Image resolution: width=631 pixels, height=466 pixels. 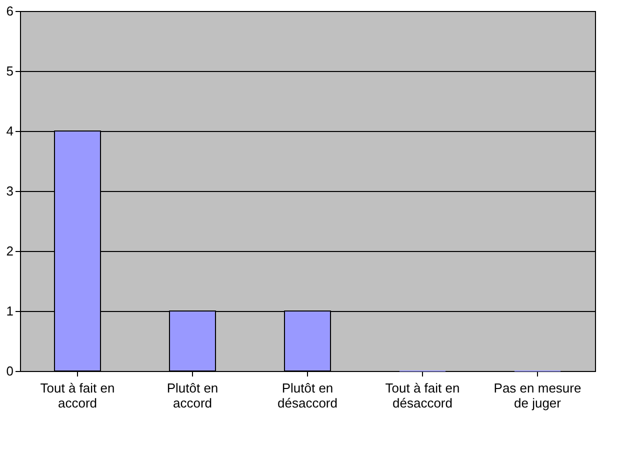 I want to click on y-tick-label: 3, so click(x=10, y=191).